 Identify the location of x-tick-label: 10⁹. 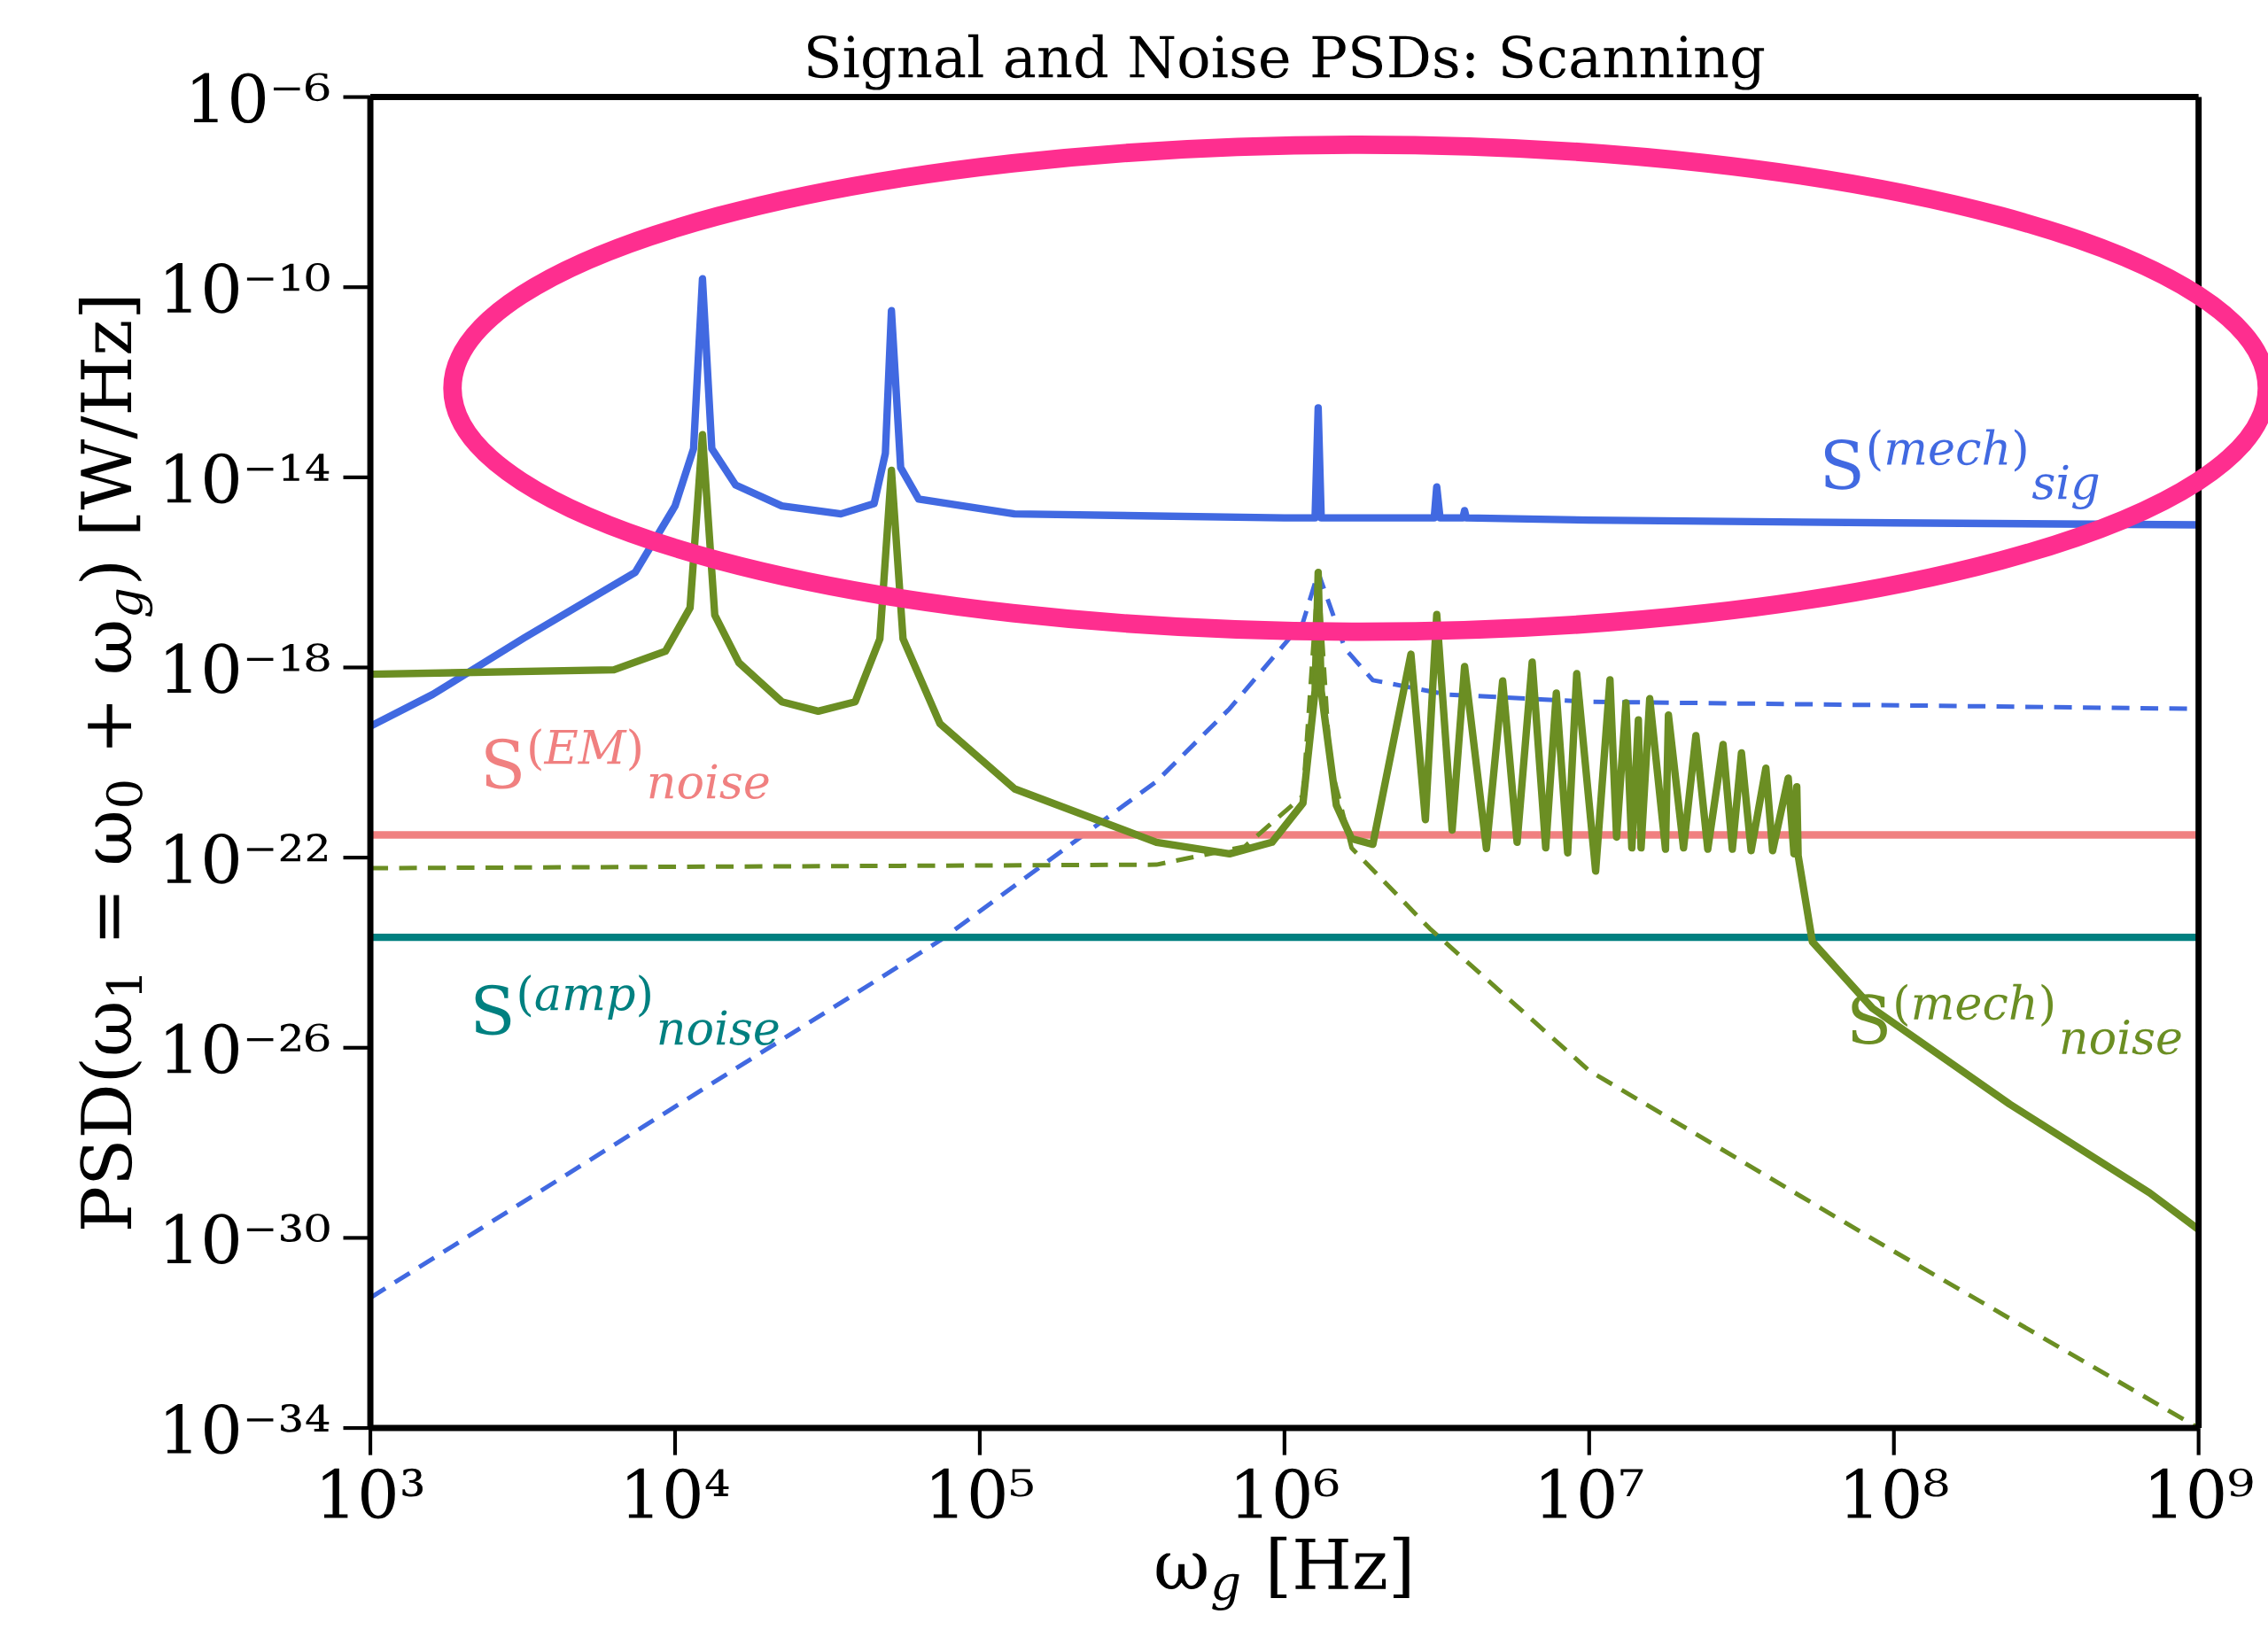
(2202, 1493).